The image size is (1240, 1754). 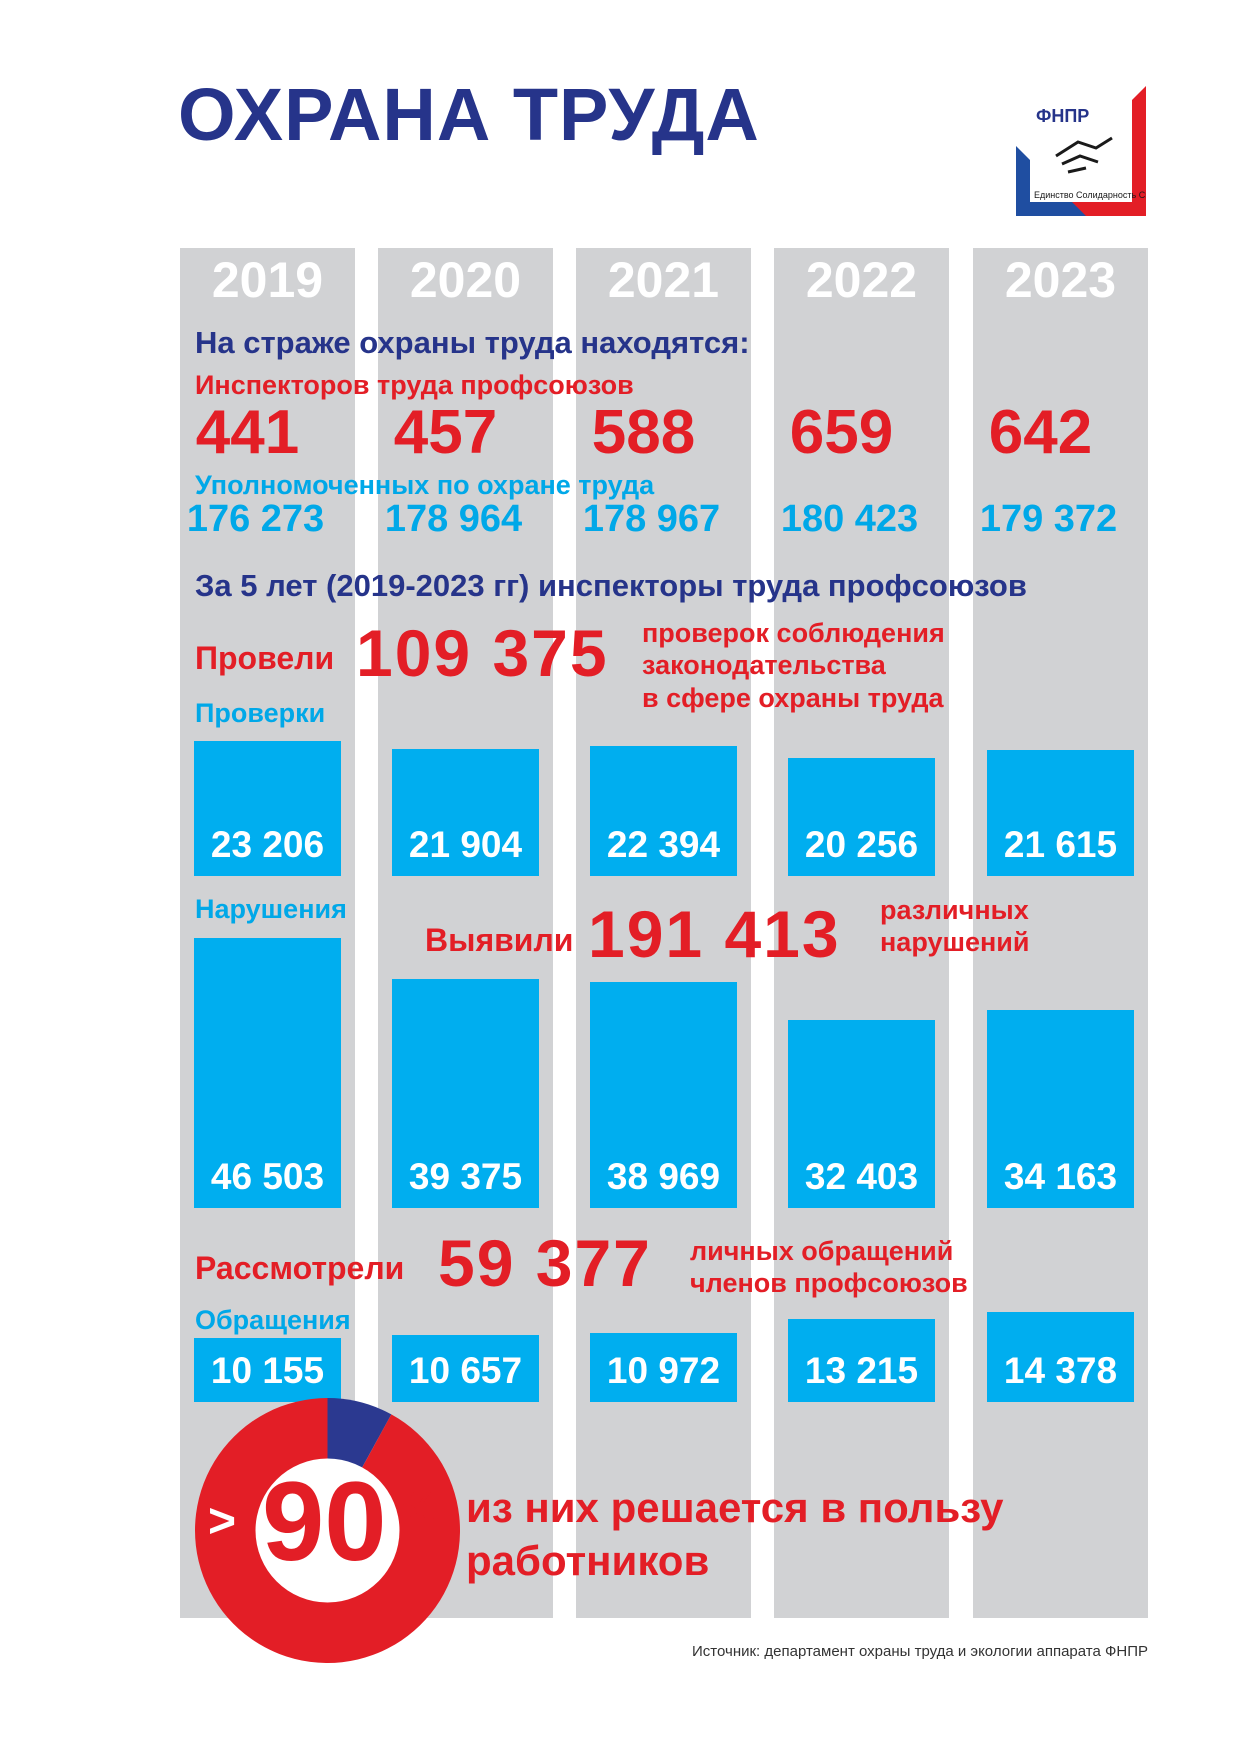 I want to click on appeals-note-line: личных обращений, so click(x=822, y=1251).